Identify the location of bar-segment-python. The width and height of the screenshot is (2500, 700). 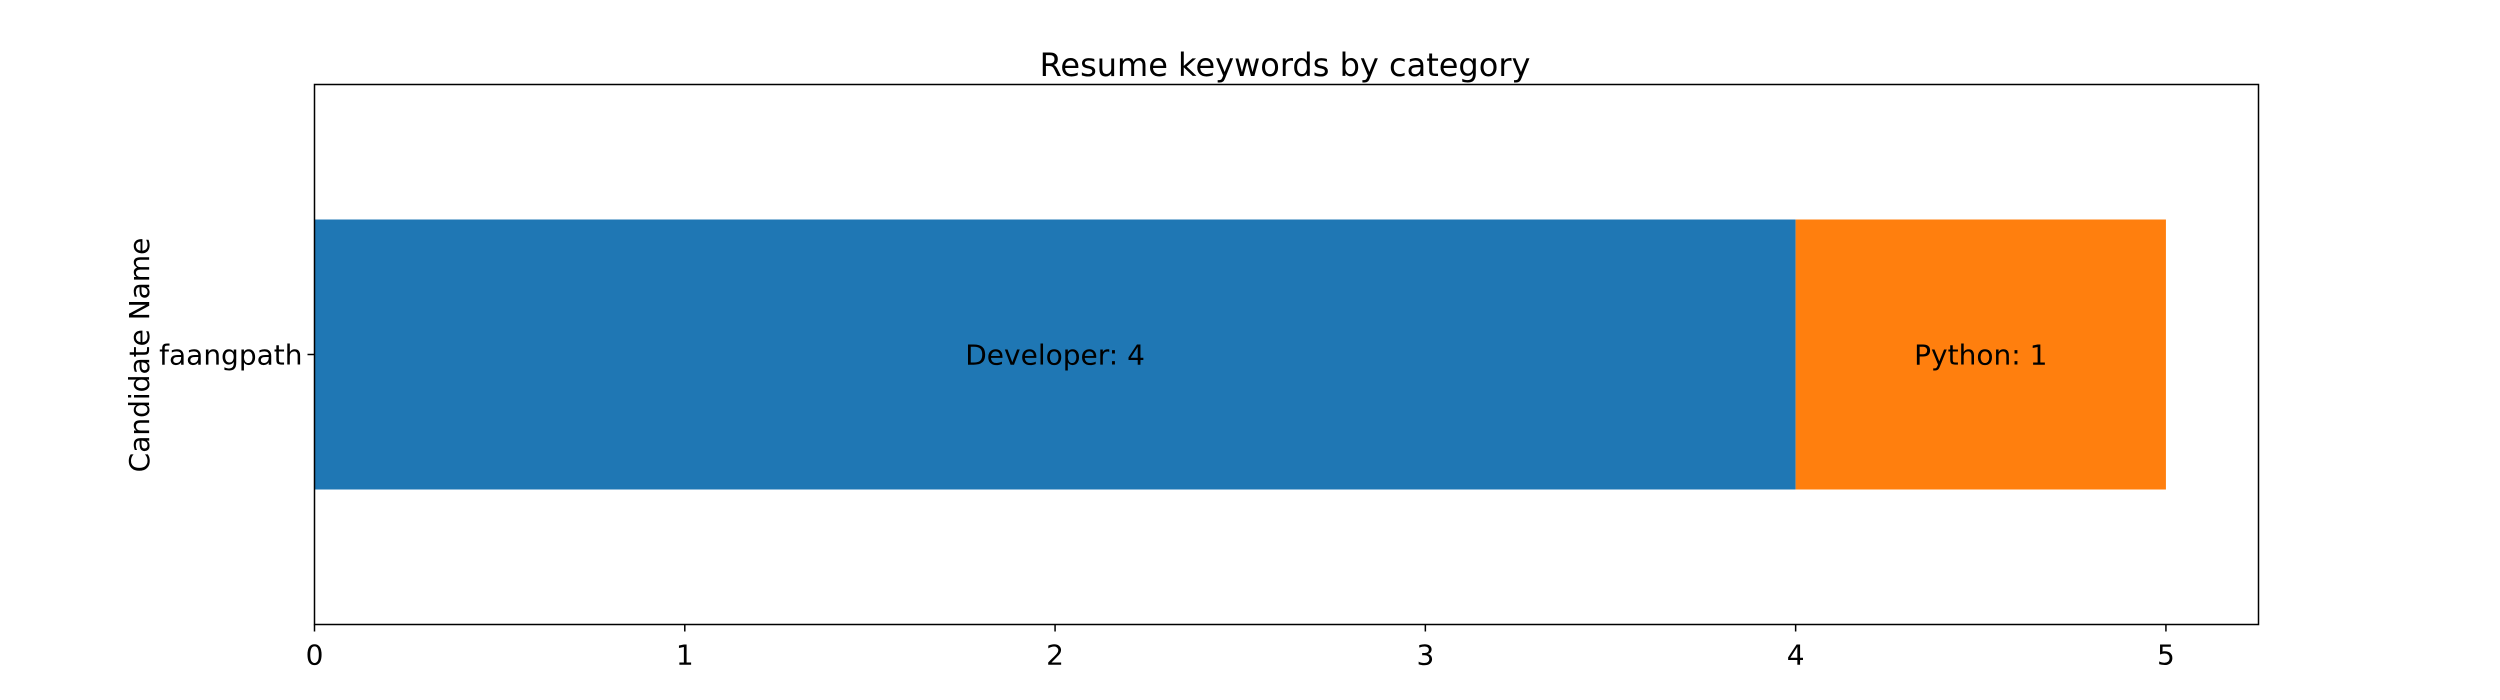
(1980, 354).